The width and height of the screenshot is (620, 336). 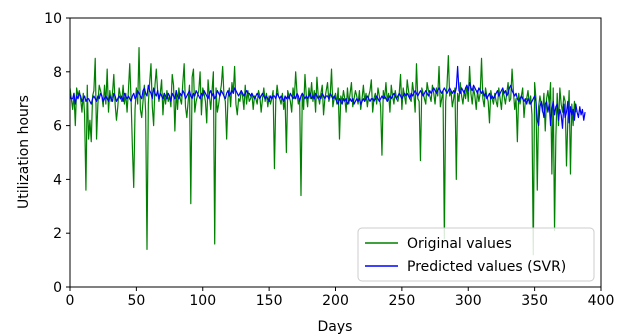 What do you see at coordinates (459, 244) in the screenshot?
I see `legend-label-original: Original values` at bounding box center [459, 244].